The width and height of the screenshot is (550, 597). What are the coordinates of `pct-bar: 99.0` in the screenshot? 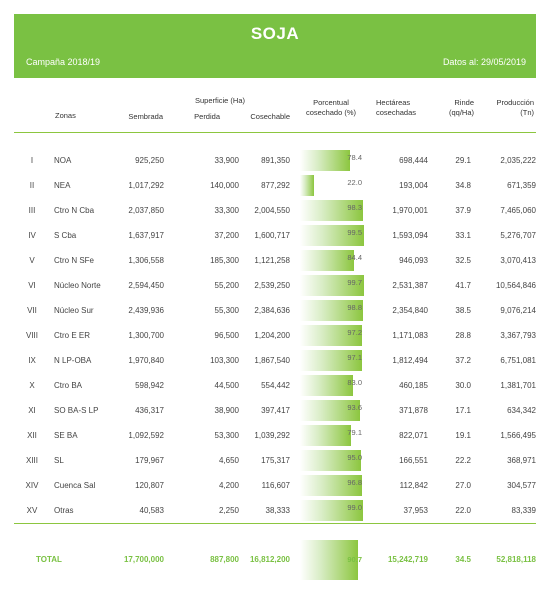 It's located at (332, 510).